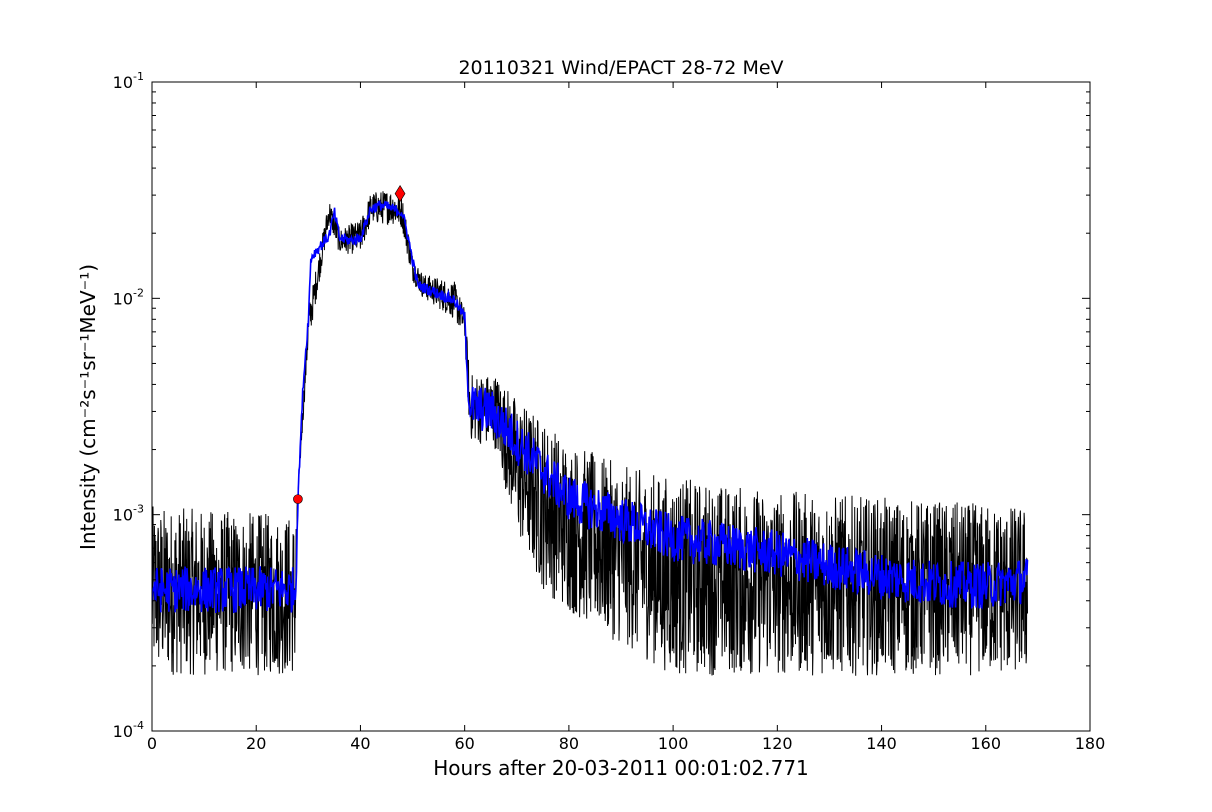  Describe the element at coordinates (128, 730) in the screenshot. I see `y-tick-label: 10⁻⁴` at that location.